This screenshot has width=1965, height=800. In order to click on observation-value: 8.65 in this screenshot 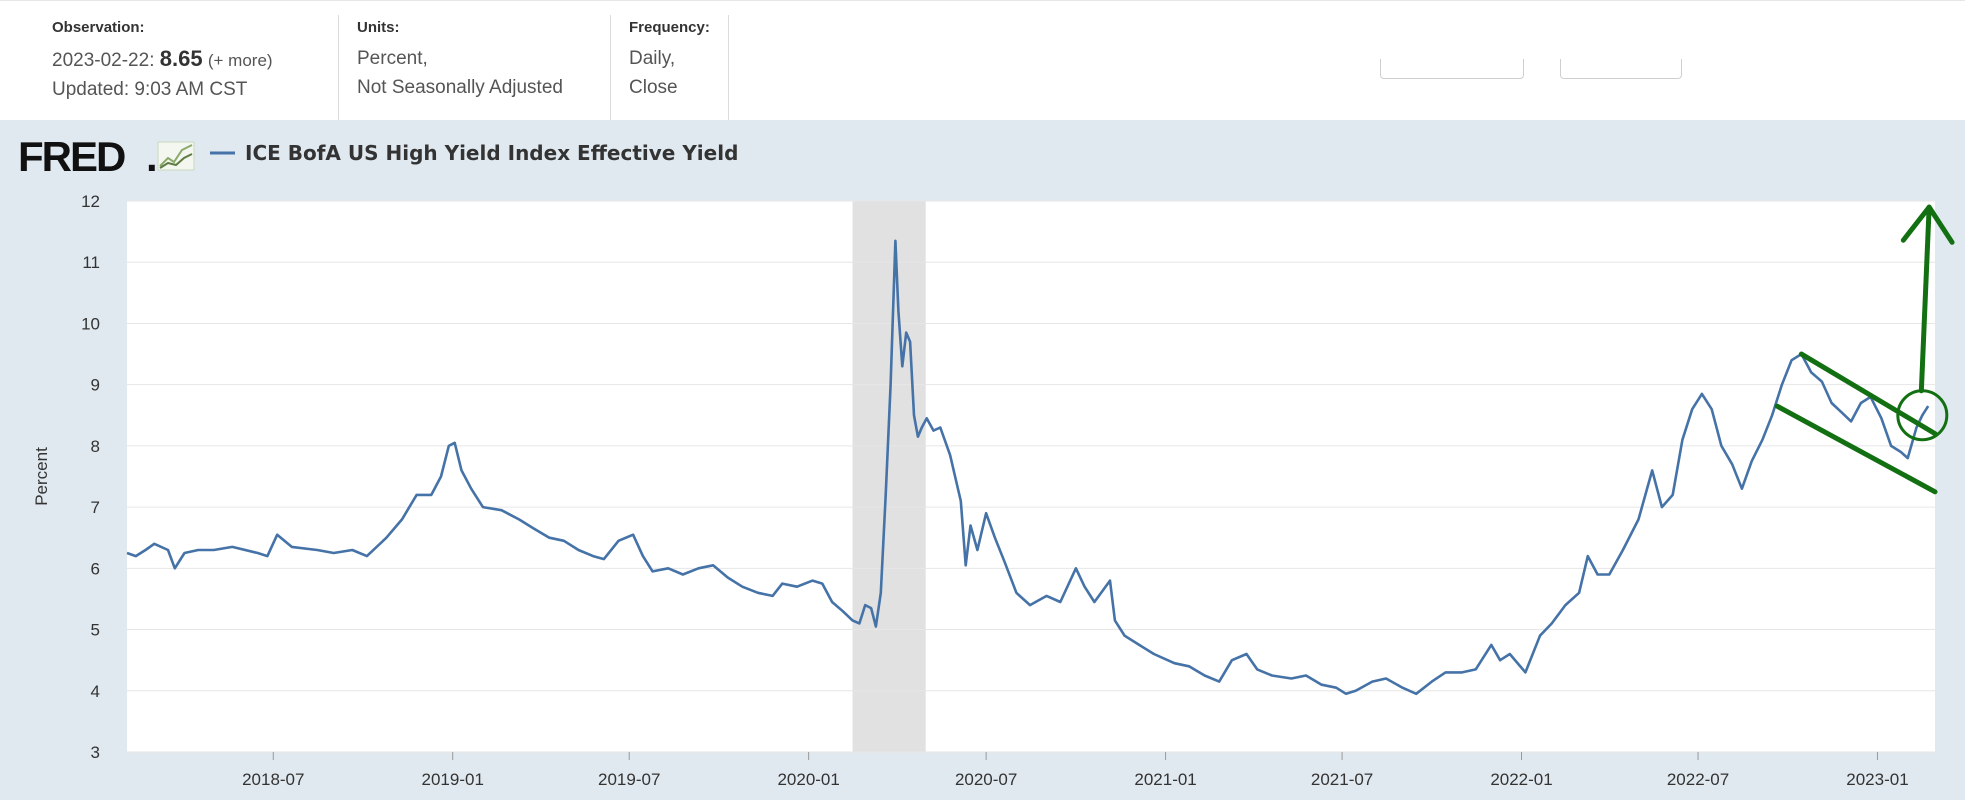, I will do `click(181, 58)`.